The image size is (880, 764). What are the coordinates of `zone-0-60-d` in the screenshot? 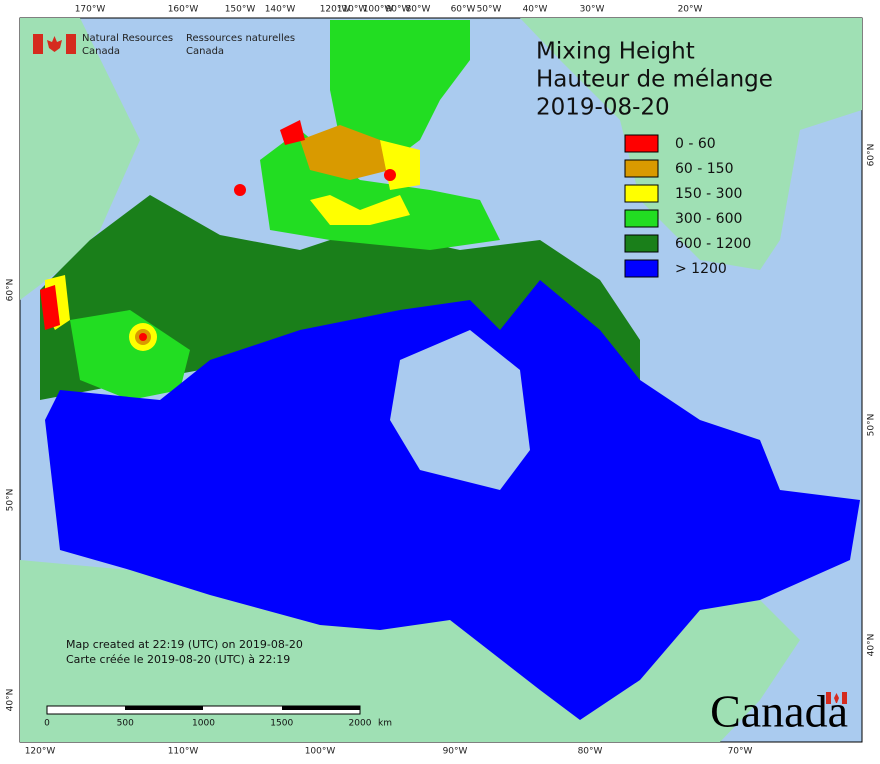 It's located at (390, 175).